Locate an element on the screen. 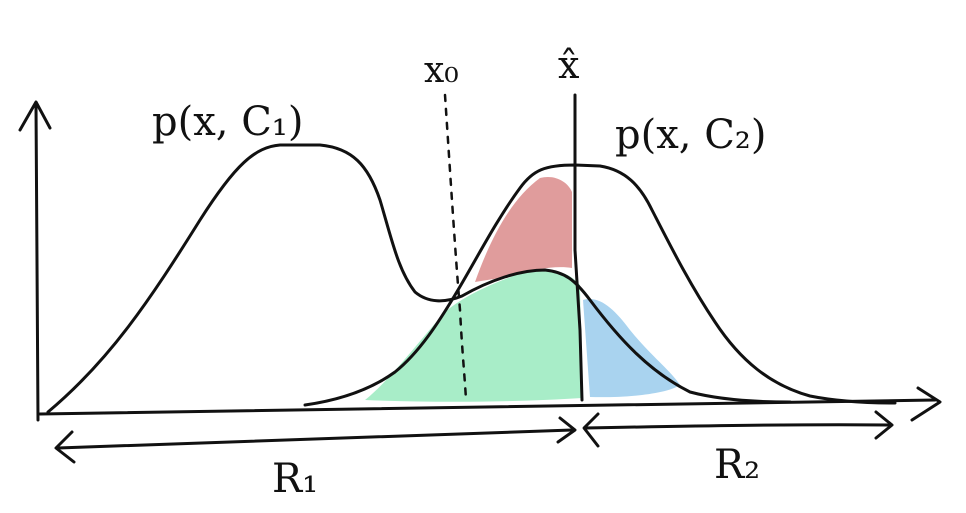  label-region-r2: R₂ is located at coordinates (737, 465).